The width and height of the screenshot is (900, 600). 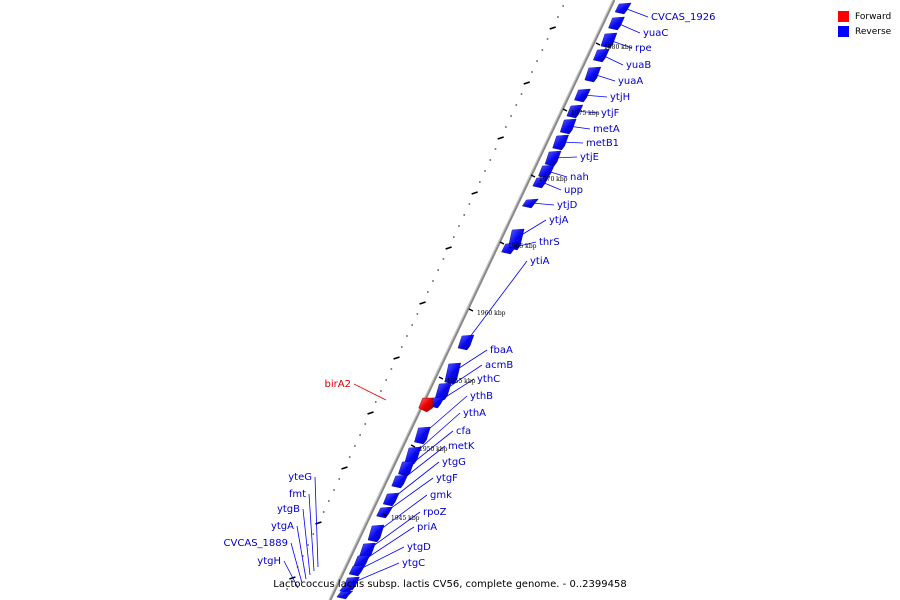 I want to click on gene-feature-yuaC, so click(x=616, y=23).